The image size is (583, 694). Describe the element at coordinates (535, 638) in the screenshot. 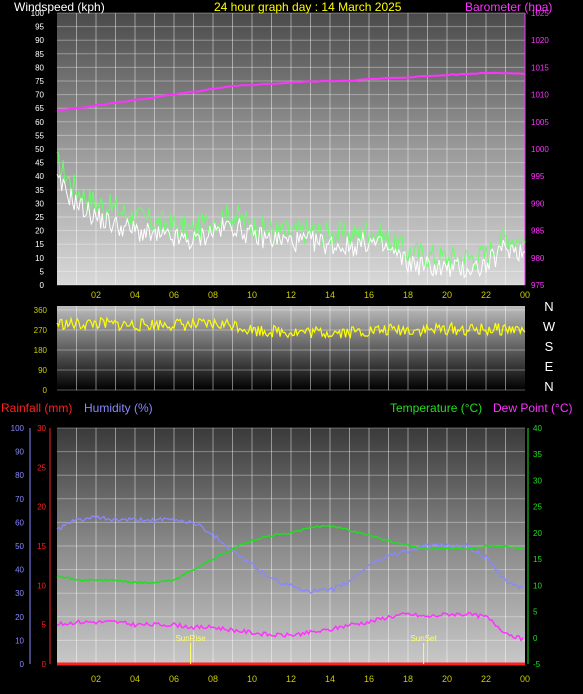

I see `y-tick-label-temp: 0` at that location.